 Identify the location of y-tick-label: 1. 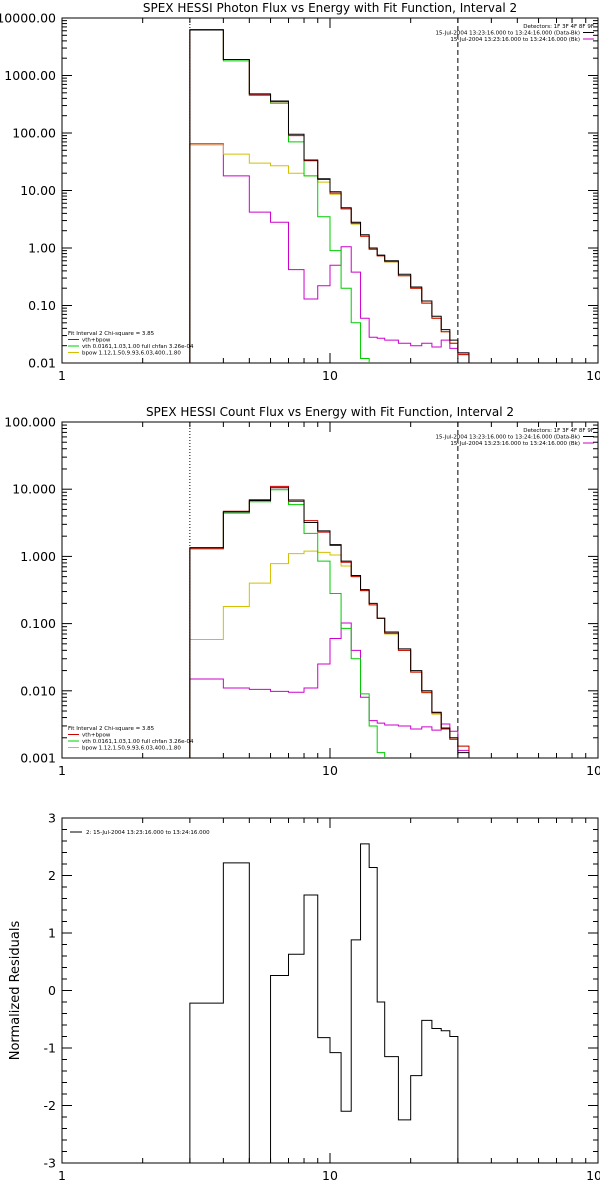
(52, 933).